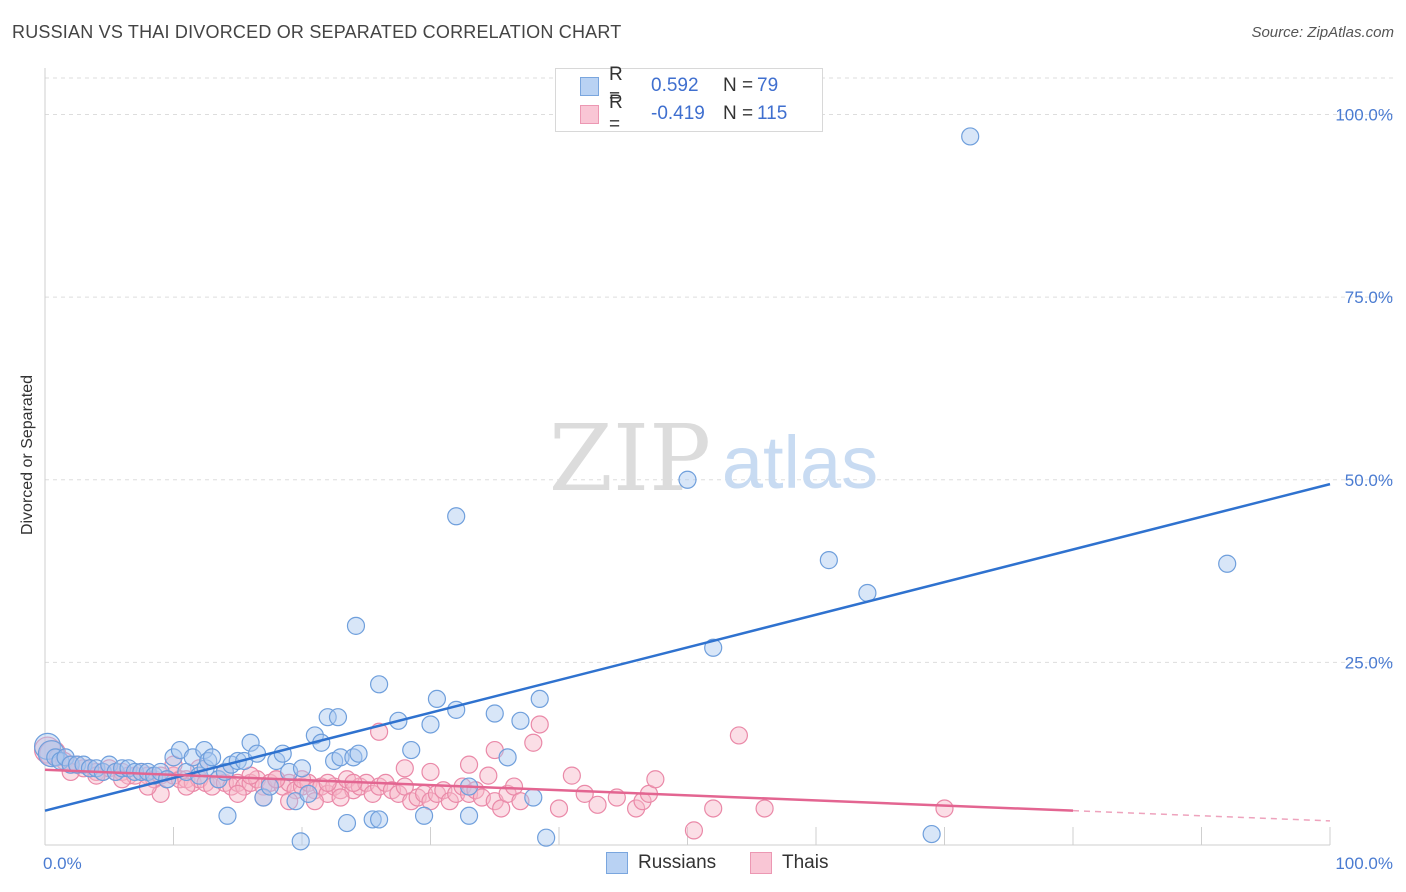 This screenshot has width=1406, height=892. What do you see at coordinates (1369, 480) in the screenshot?
I see `y-tick-label: 50.0%` at bounding box center [1369, 480].